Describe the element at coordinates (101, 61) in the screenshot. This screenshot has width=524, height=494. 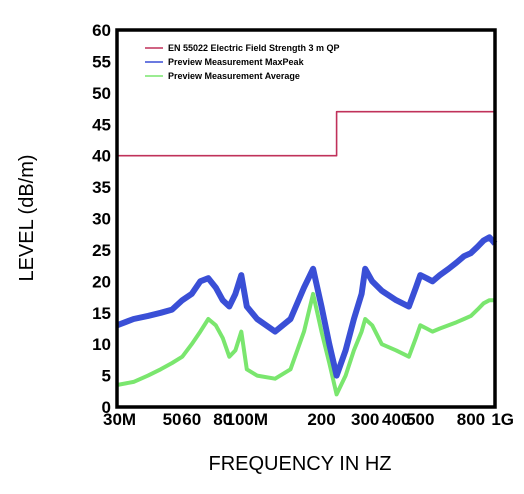
I see `y-tick-label: 55` at that location.